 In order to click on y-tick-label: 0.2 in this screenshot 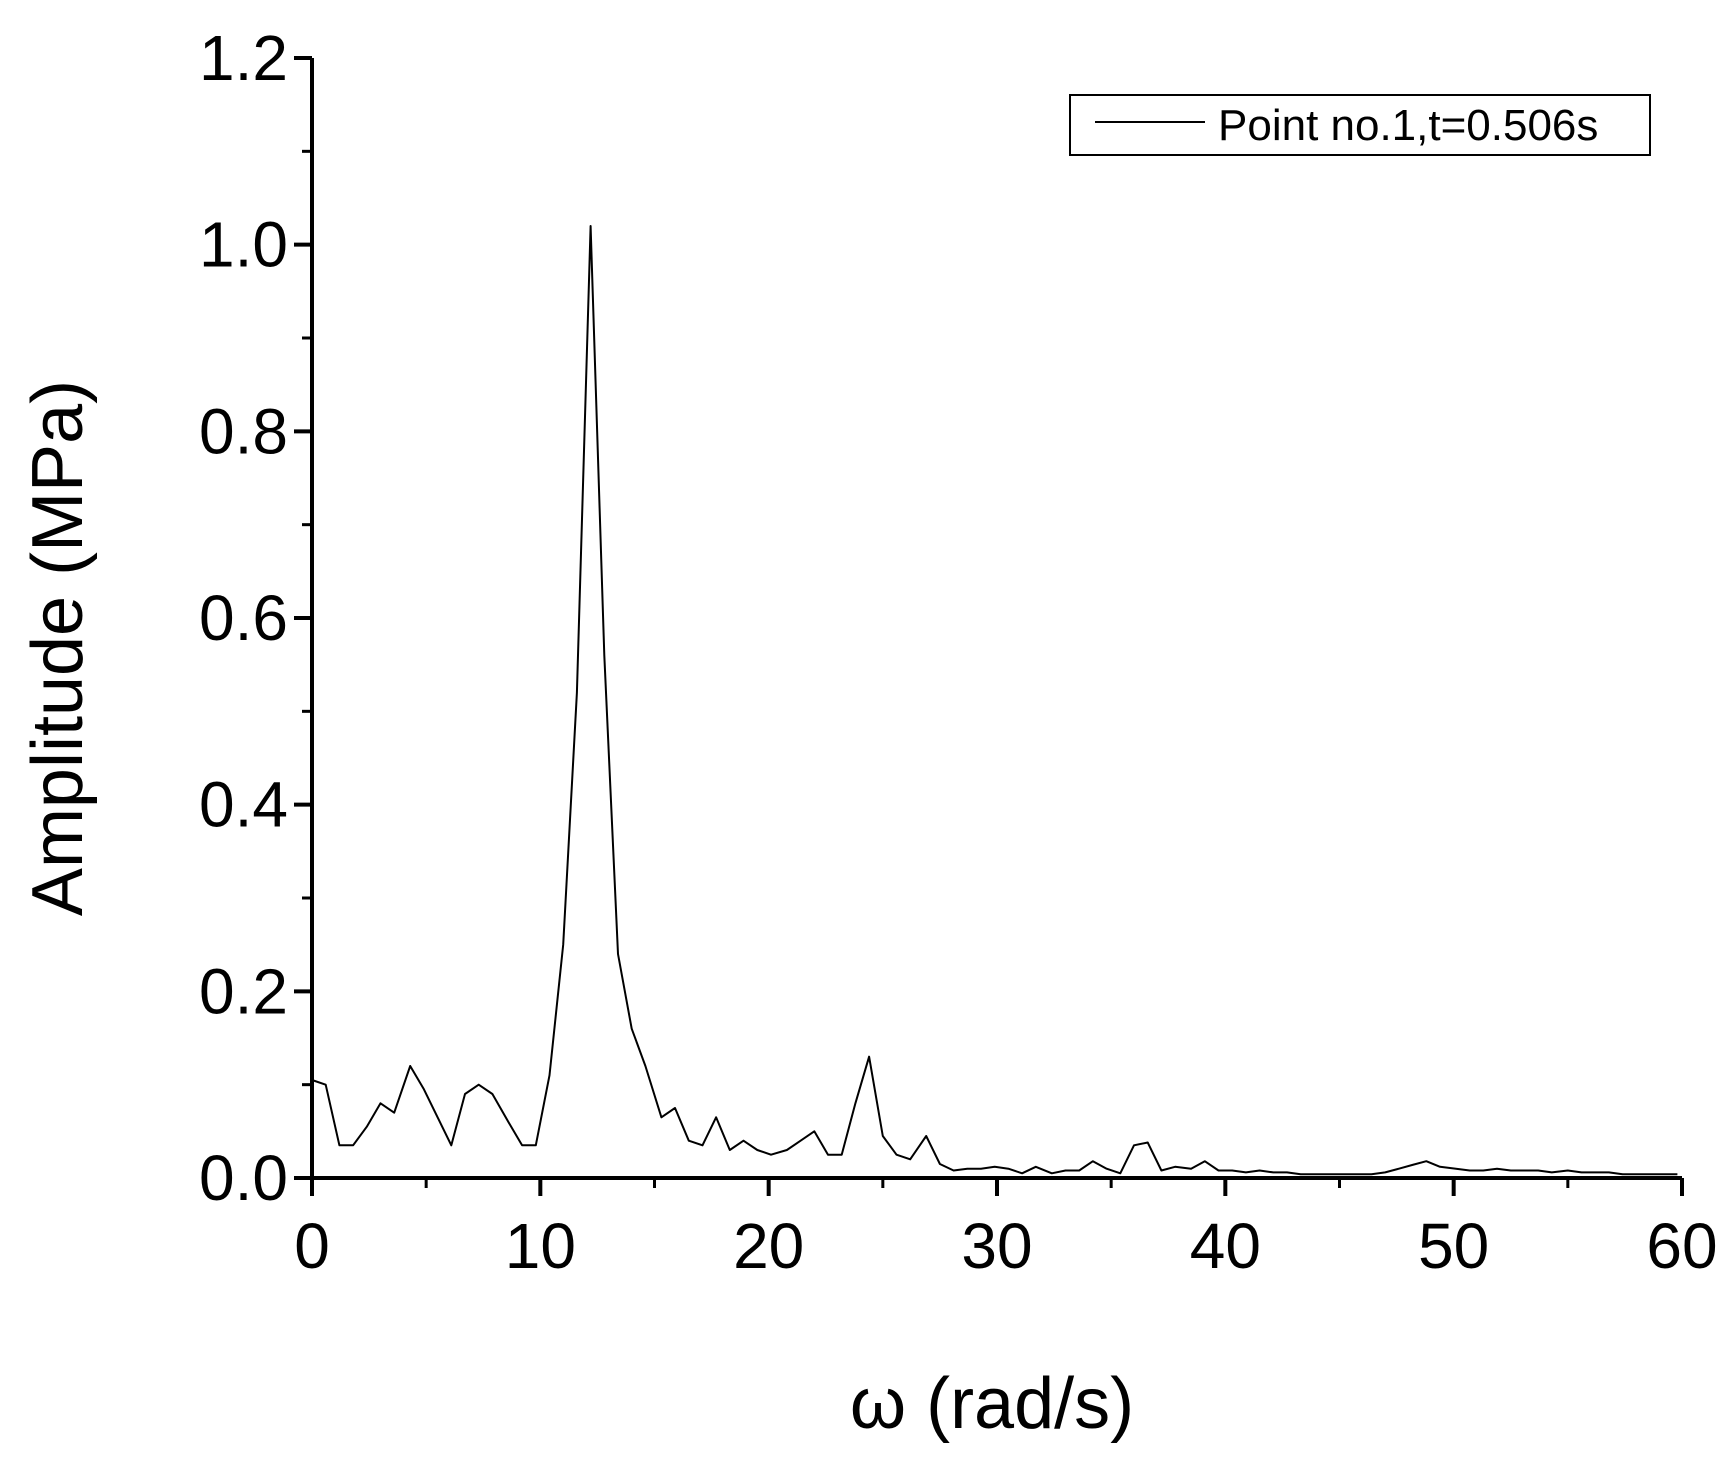, I will do `click(243, 991)`.